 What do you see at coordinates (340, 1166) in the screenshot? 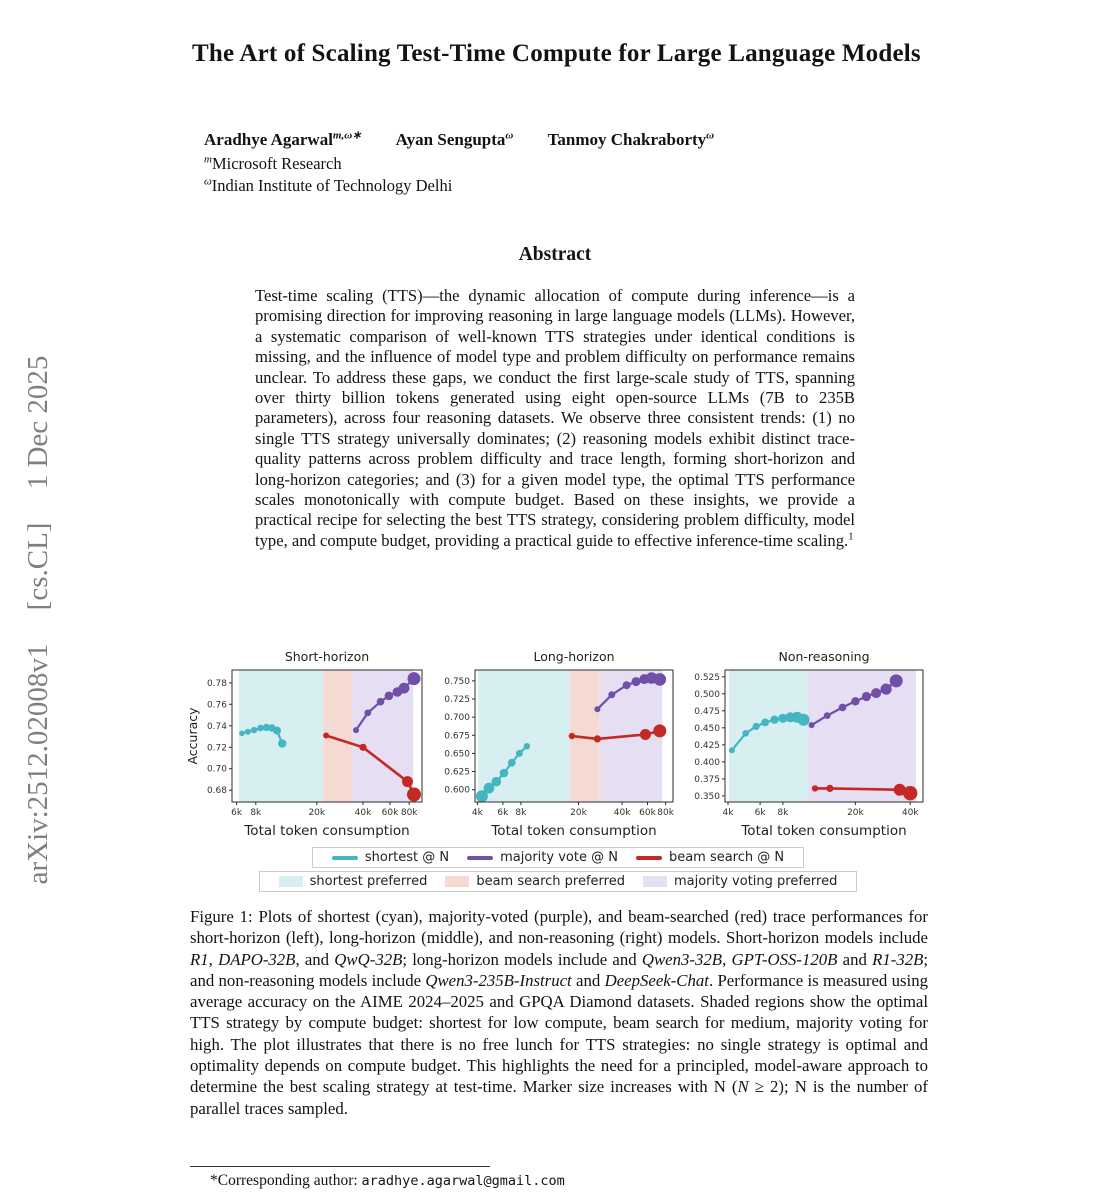
I see `footnote-rule` at bounding box center [340, 1166].